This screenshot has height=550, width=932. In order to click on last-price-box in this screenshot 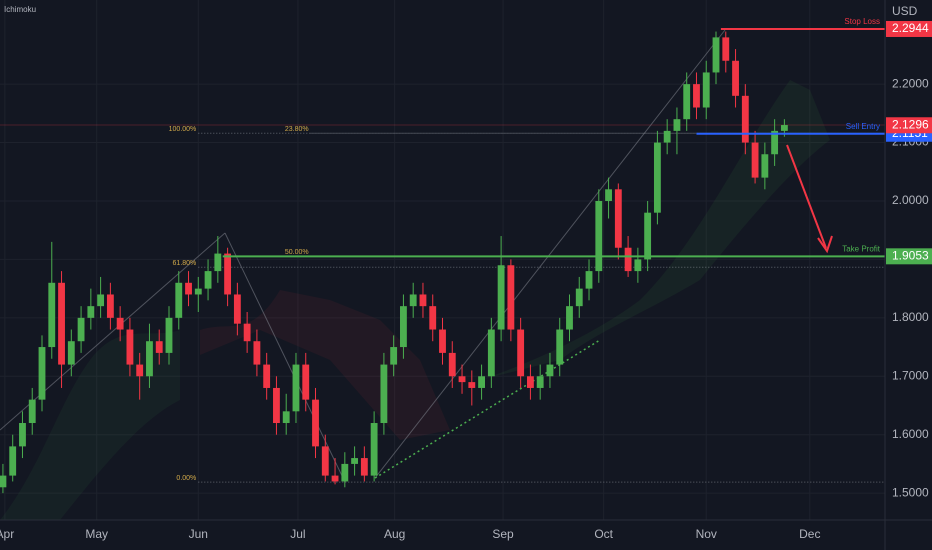, I will do `click(909, 125)`.